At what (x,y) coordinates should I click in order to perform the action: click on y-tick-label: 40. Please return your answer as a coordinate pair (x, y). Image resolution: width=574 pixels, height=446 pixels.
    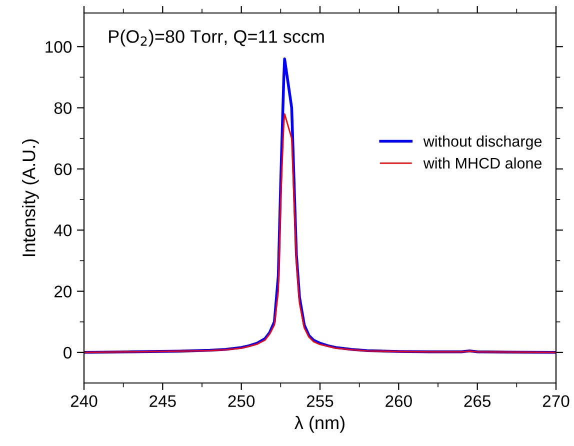
    Looking at the image, I should click on (63, 230).